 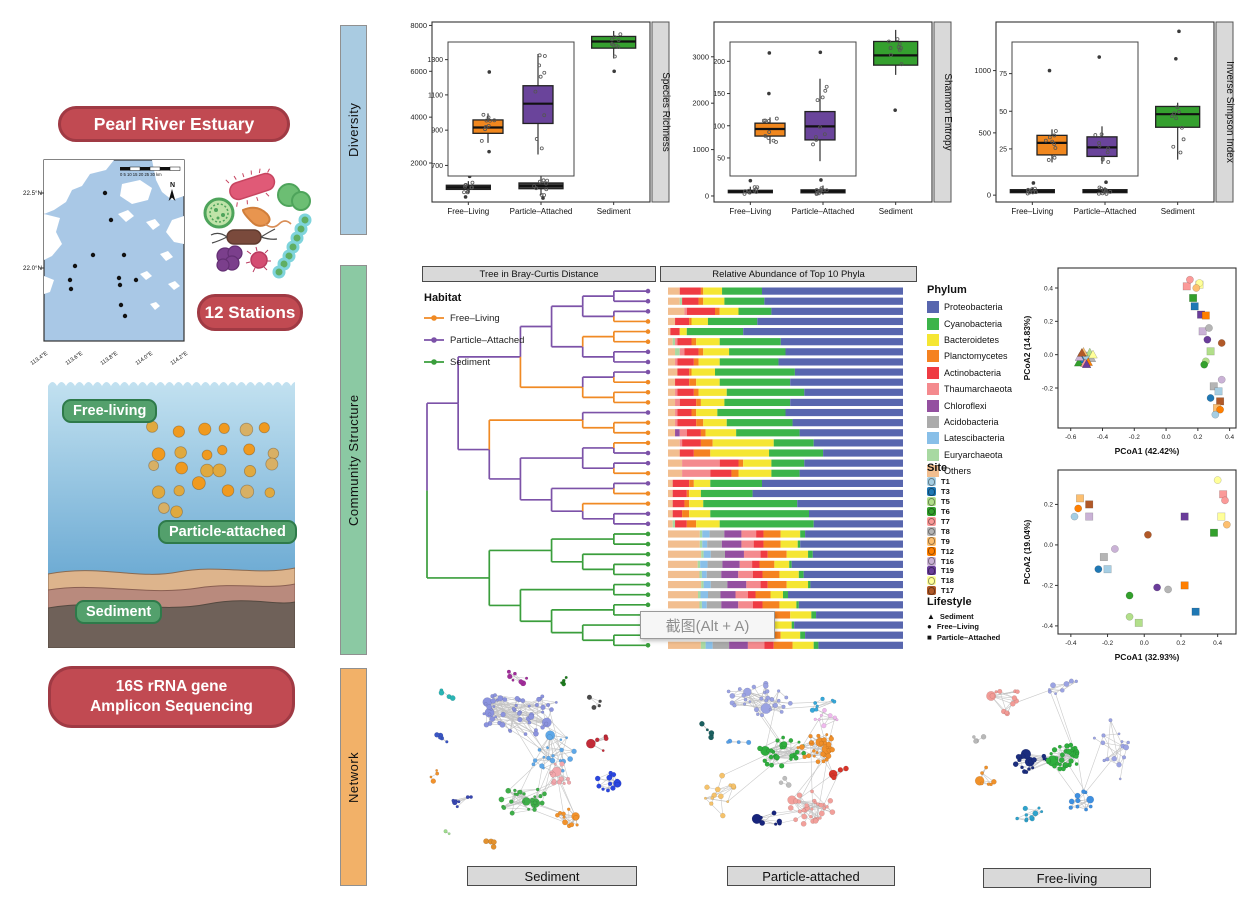 What do you see at coordinates (947, 290) in the screenshot?
I see `phylum-legend-title: Phylum` at bounding box center [947, 290].